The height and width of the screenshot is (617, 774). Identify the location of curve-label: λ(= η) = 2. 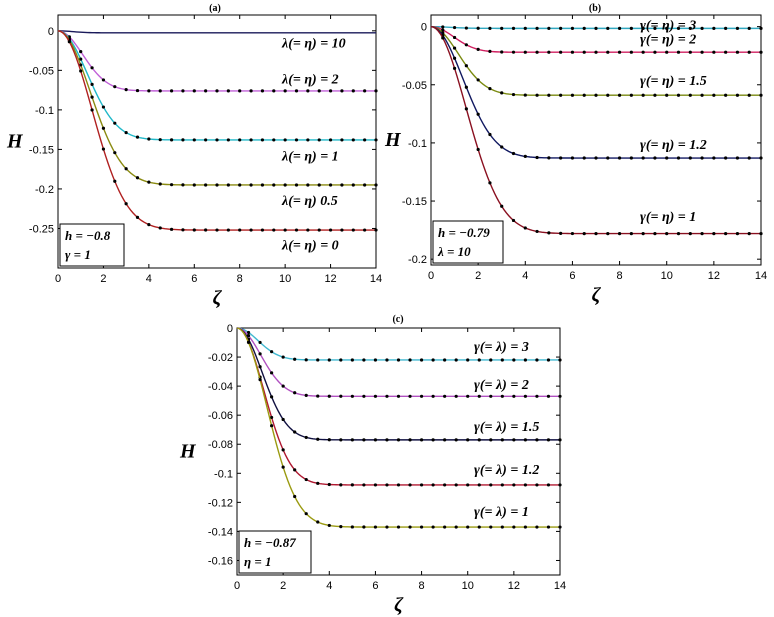
(310, 79).